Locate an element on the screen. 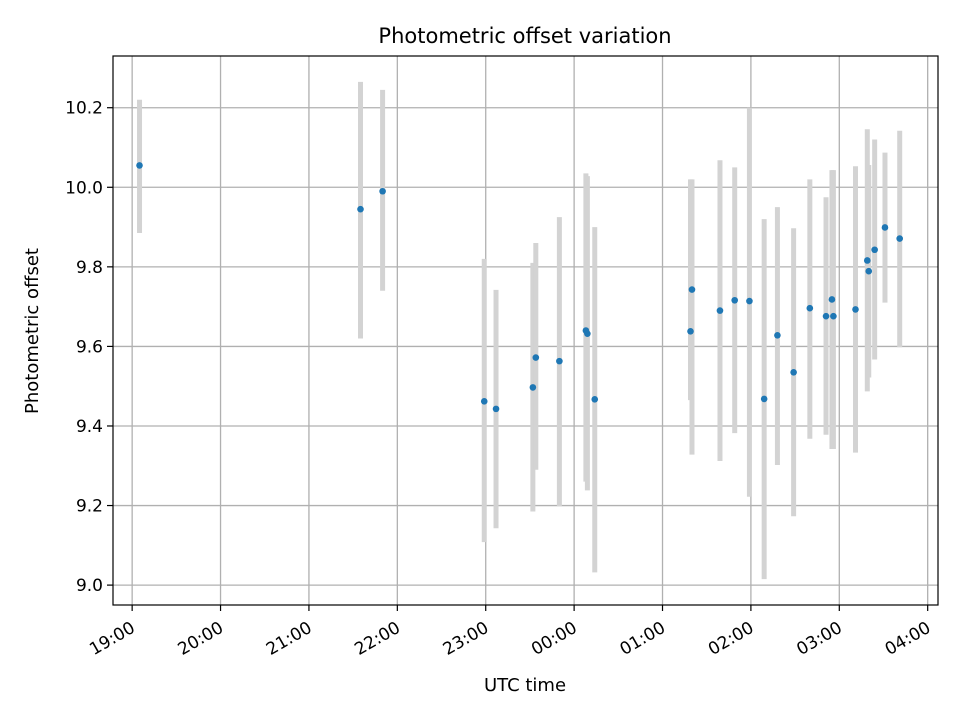 The image size is (960, 720). chart-title: Photometric offset variation is located at coordinates (524, 36).